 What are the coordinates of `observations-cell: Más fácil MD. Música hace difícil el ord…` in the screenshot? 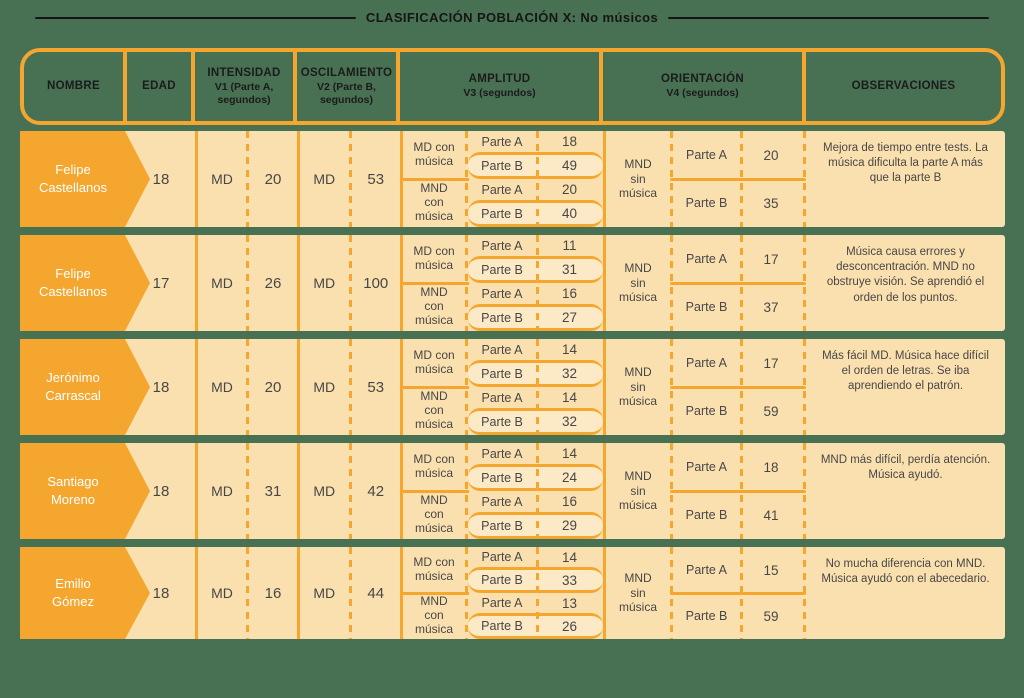 It's located at (905, 387).